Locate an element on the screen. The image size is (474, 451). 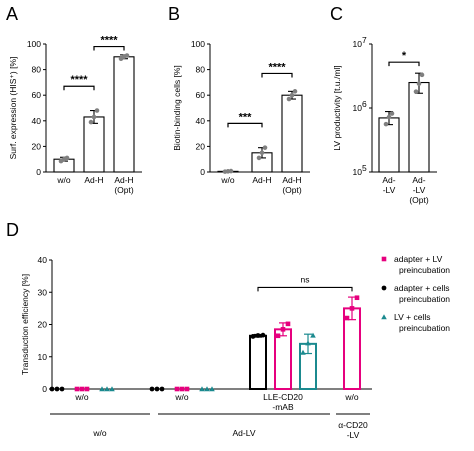
panel-b-significance-label: **** is located at coordinates (277, 67).